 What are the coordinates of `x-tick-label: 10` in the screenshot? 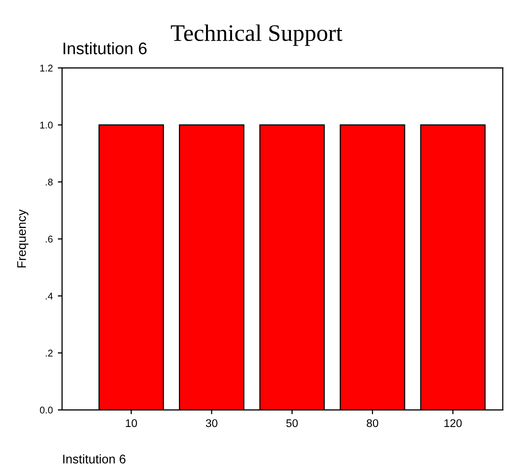 It's located at (131, 423).